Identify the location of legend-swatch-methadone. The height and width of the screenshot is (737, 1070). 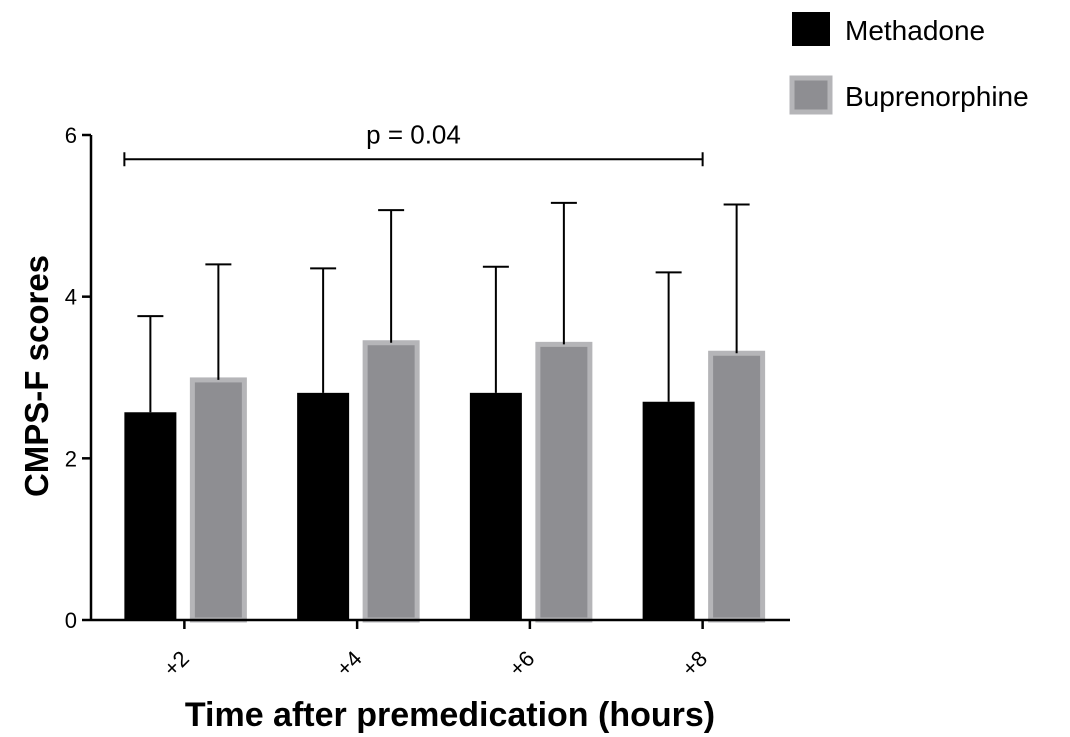
(811, 29).